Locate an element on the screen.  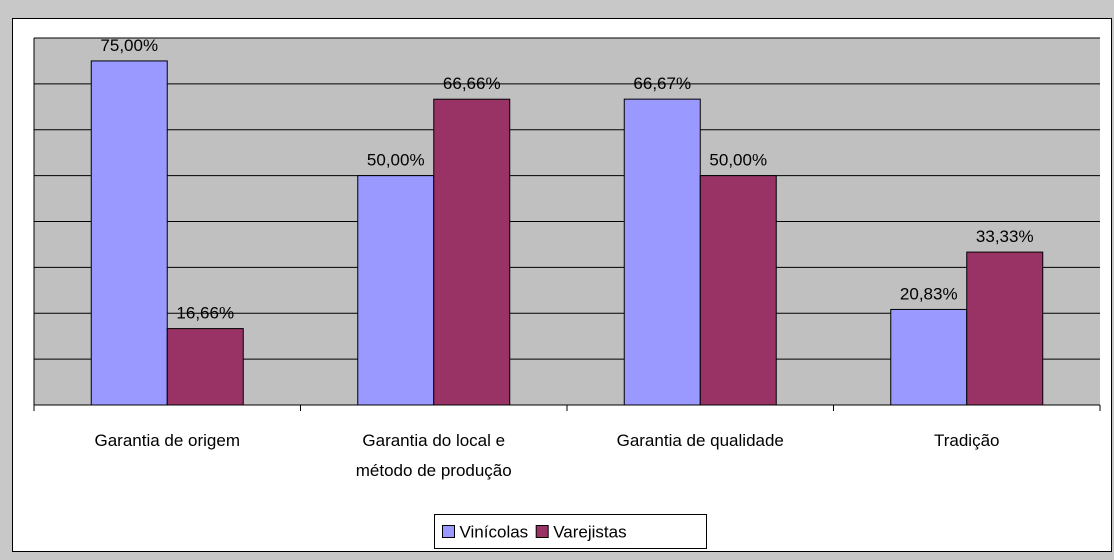
x-tick-label: Tradição is located at coordinates (967, 440).